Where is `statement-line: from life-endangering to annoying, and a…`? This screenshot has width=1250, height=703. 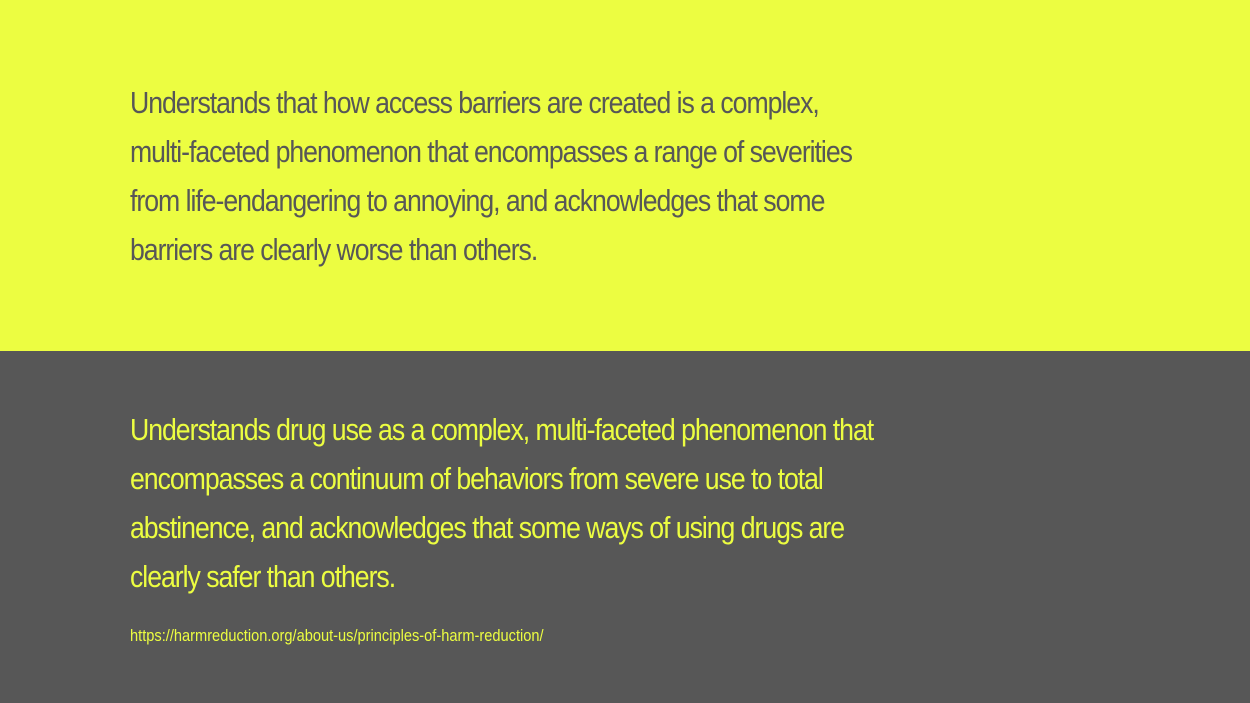 statement-line: from life-endangering to annoying, and a… is located at coordinates (477, 200).